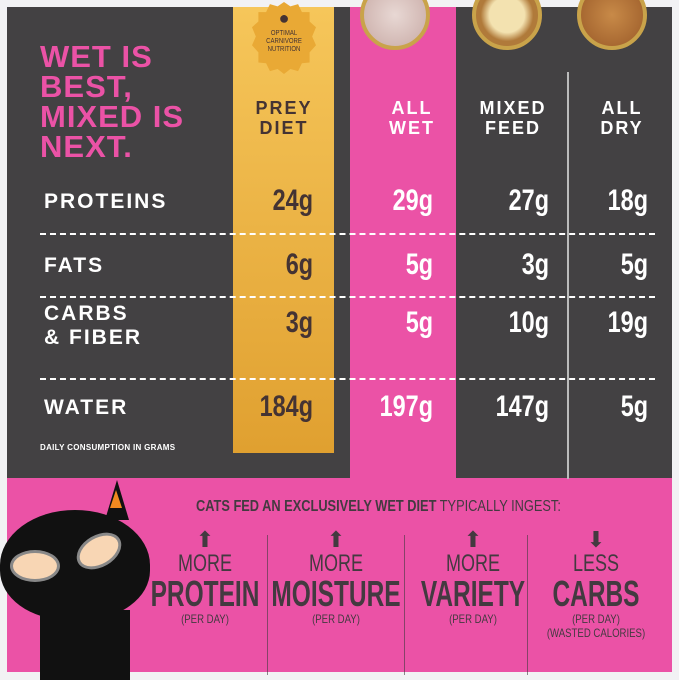  What do you see at coordinates (299, 264) in the screenshot?
I see `cell-value: 6g` at bounding box center [299, 264].